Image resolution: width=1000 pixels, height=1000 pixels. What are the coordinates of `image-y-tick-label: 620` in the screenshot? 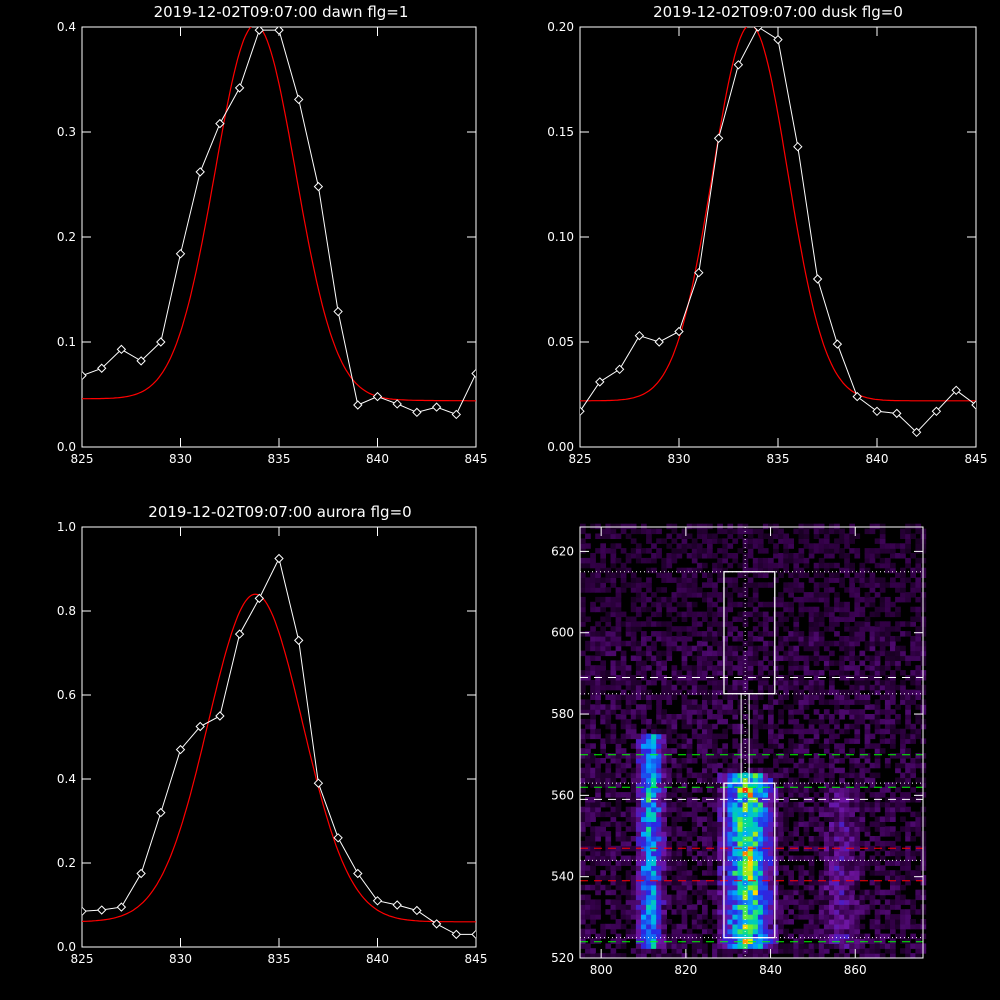 It's located at (562, 551).